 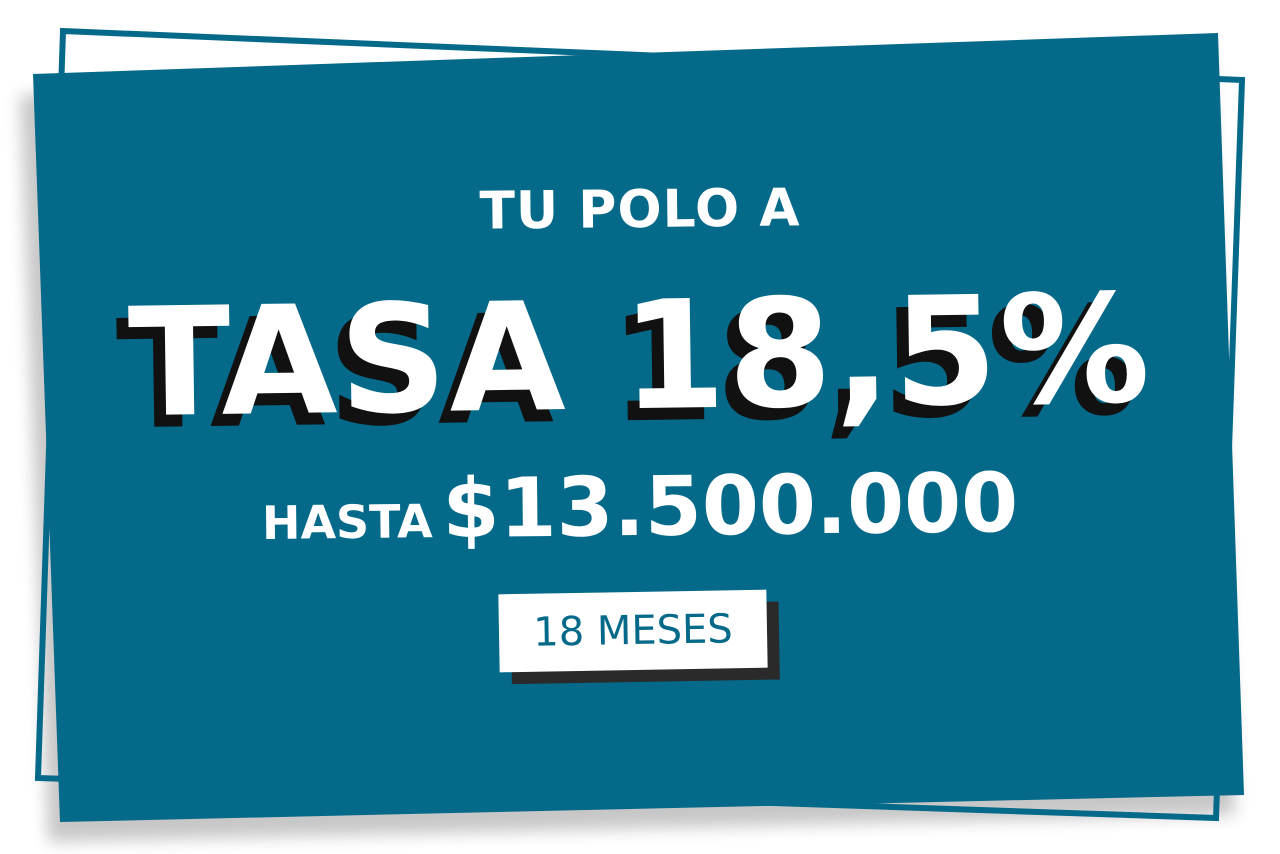 What do you see at coordinates (347, 522) in the screenshot?
I see `amount-prefix: HASTA` at bounding box center [347, 522].